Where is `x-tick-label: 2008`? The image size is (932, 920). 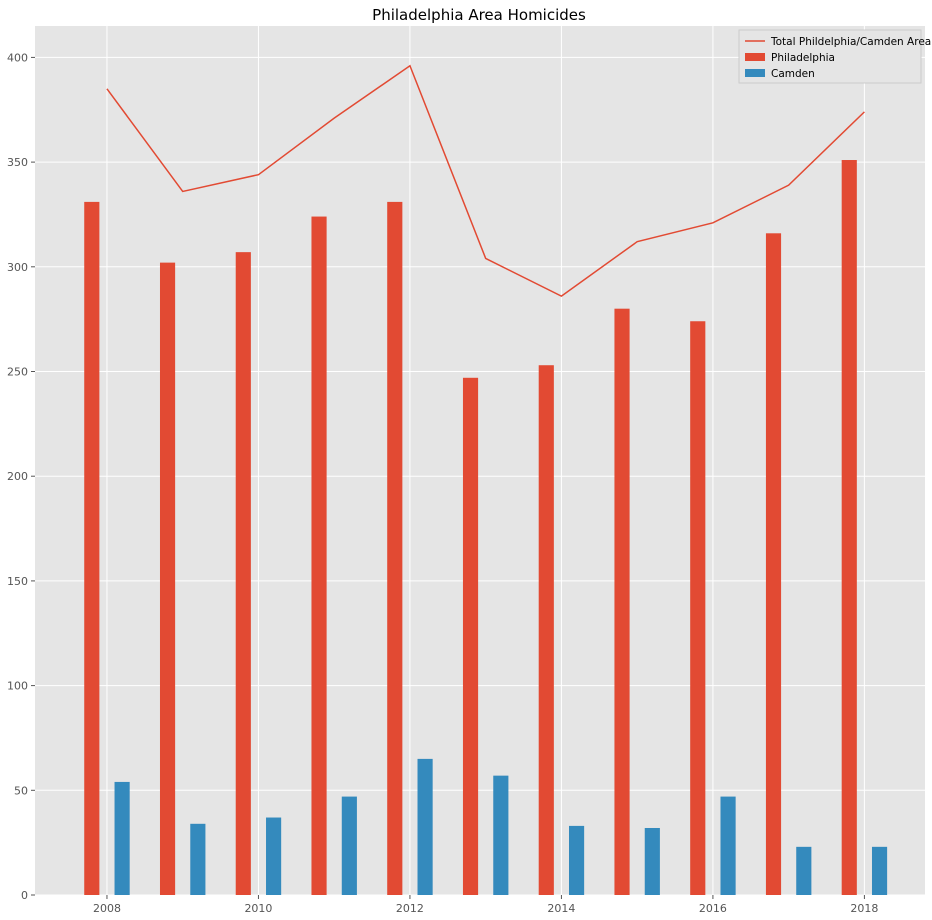
x-tick-label: 2008 is located at coordinates (107, 908).